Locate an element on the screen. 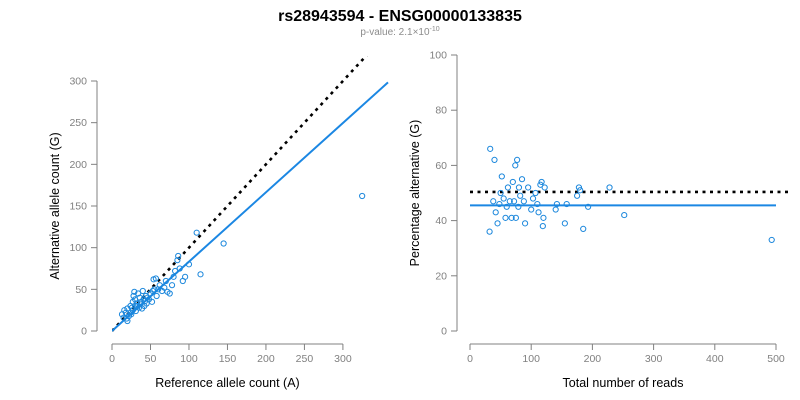 The width and height of the screenshot is (800, 400). subtitle-text: p-value: 2.1×10 is located at coordinates (395, 32).